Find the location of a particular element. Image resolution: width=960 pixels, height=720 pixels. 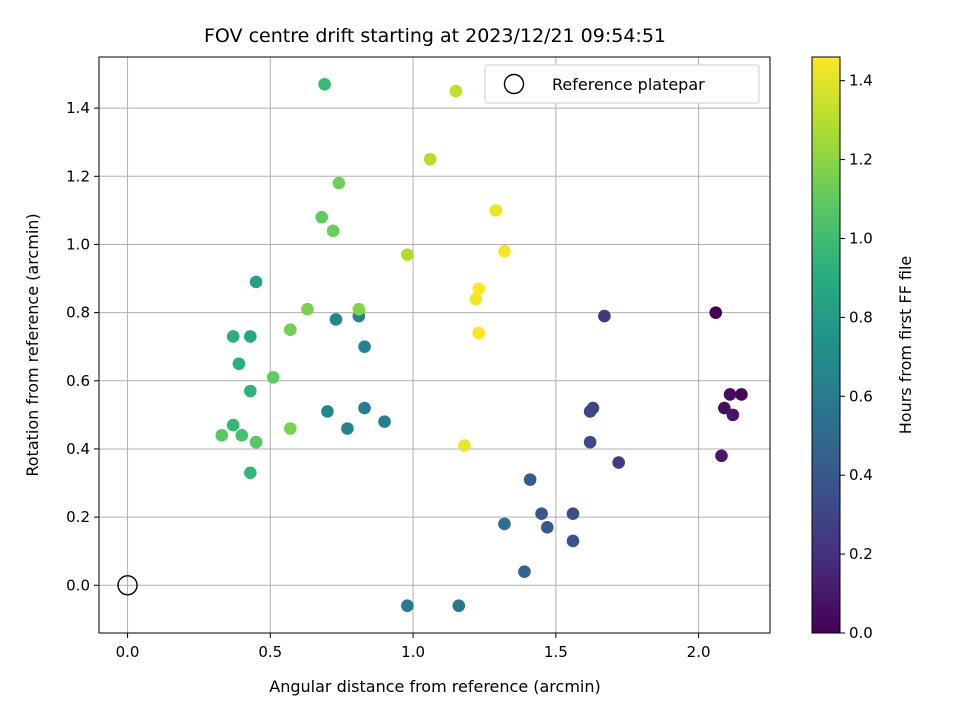

y-tick-label: 0.2 is located at coordinates (78, 517).